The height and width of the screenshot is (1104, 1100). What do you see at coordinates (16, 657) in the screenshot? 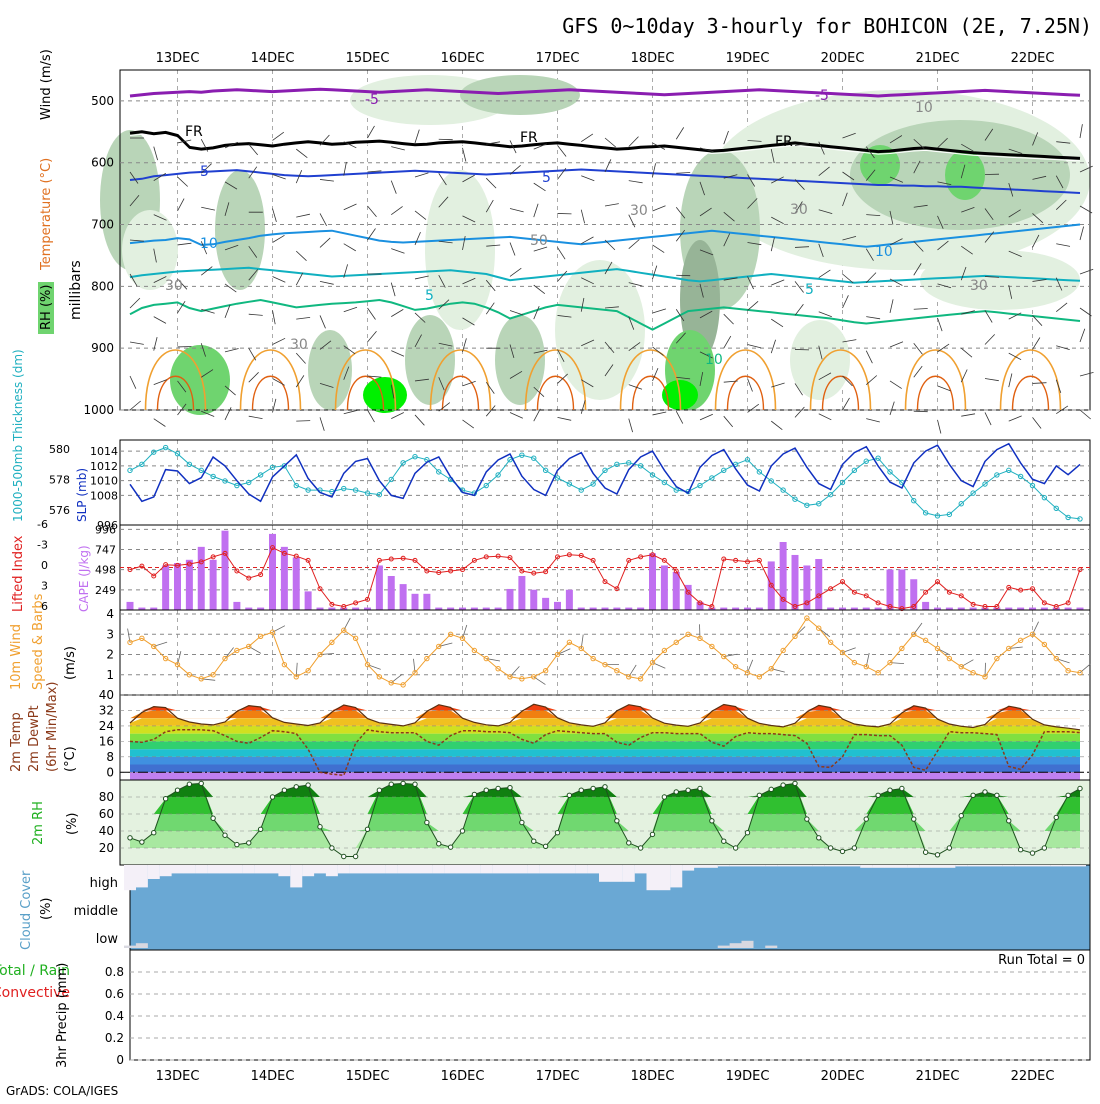
I see `wind-ylabel-1: 10m Wind` at bounding box center [16, 657].